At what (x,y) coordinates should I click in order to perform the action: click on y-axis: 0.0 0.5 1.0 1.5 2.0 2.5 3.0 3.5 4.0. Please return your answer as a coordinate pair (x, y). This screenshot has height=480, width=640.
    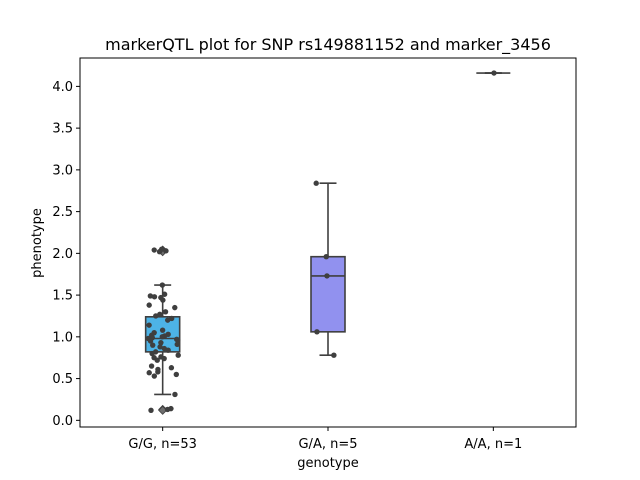
    Looking at the image, I should click on (66, 254).